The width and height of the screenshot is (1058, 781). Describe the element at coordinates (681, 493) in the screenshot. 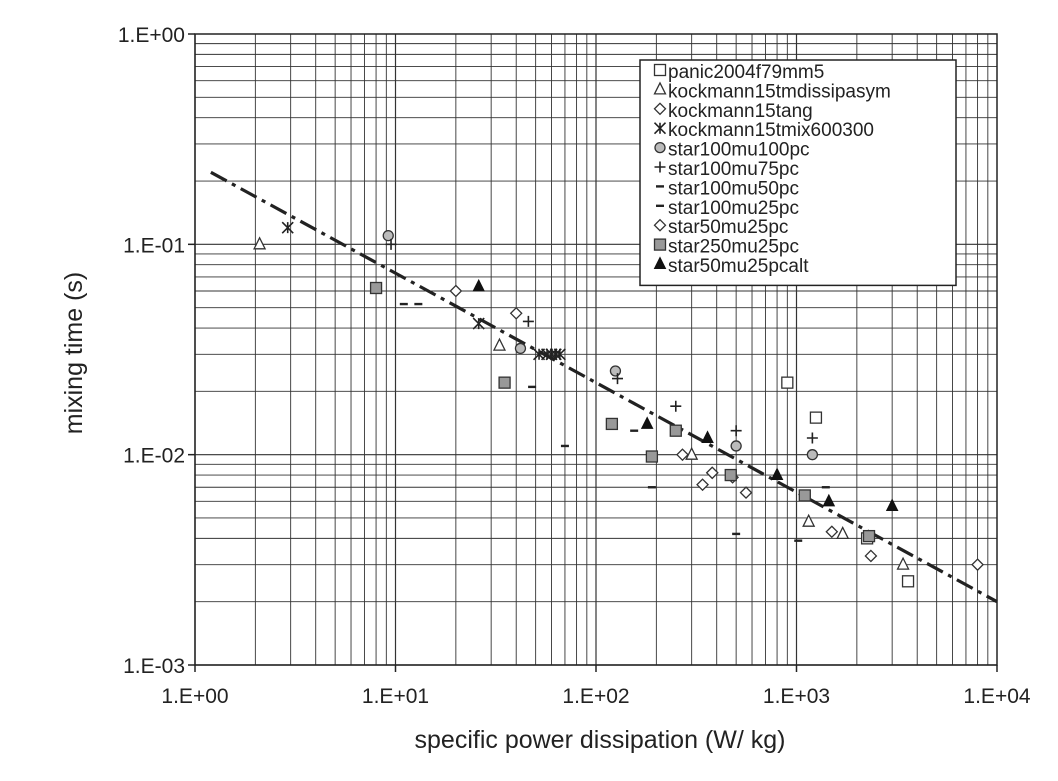

I see `series-star100mu25pc` at that location.